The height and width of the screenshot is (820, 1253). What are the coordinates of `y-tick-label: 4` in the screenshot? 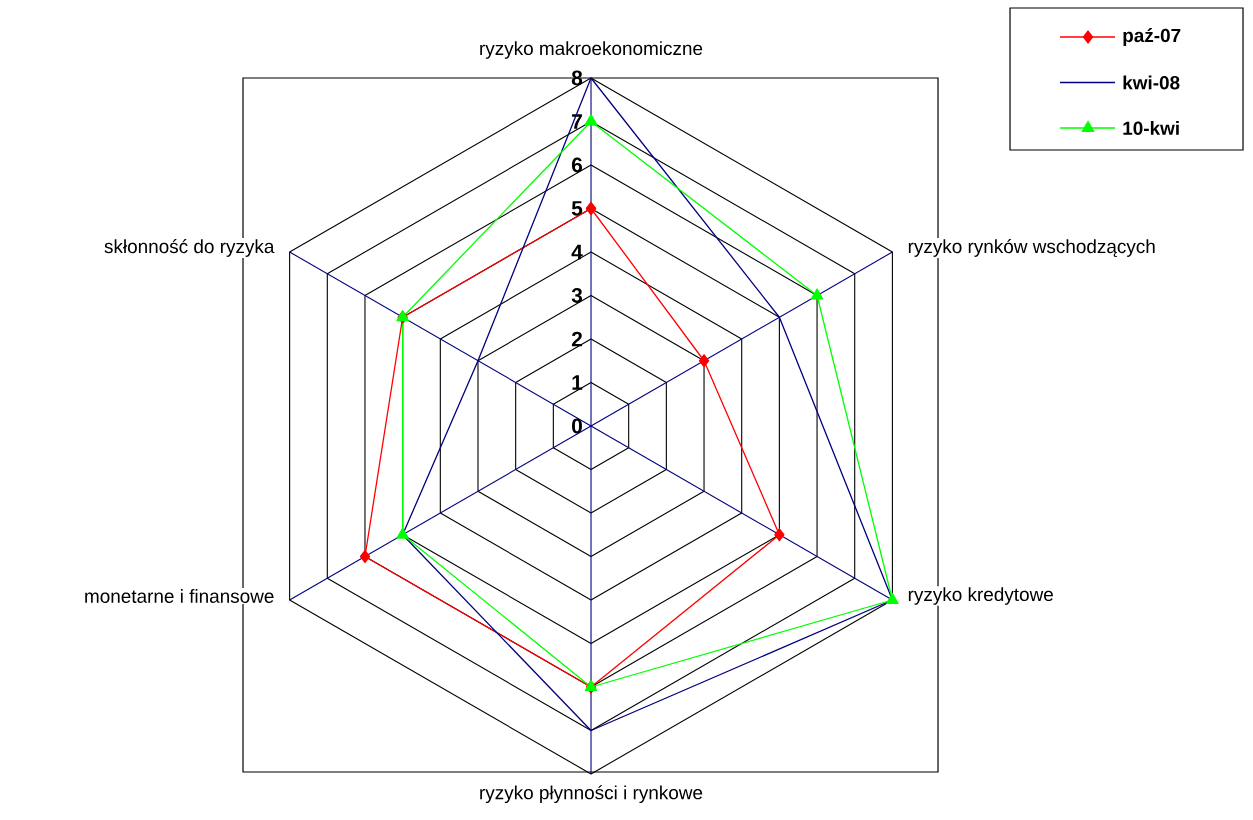 It's located at (577, 252).